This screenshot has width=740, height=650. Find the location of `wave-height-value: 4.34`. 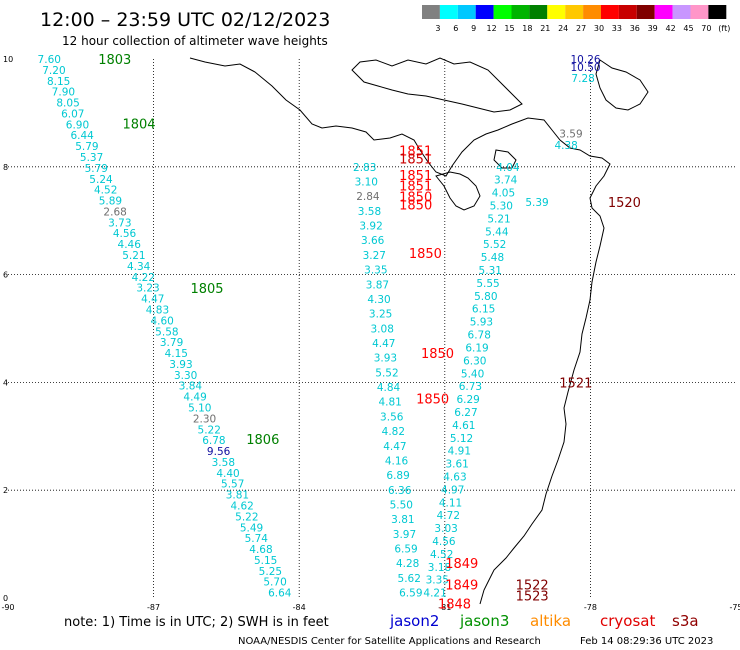

wave-height-value: 4.34 is located at coordinates (139, 267).